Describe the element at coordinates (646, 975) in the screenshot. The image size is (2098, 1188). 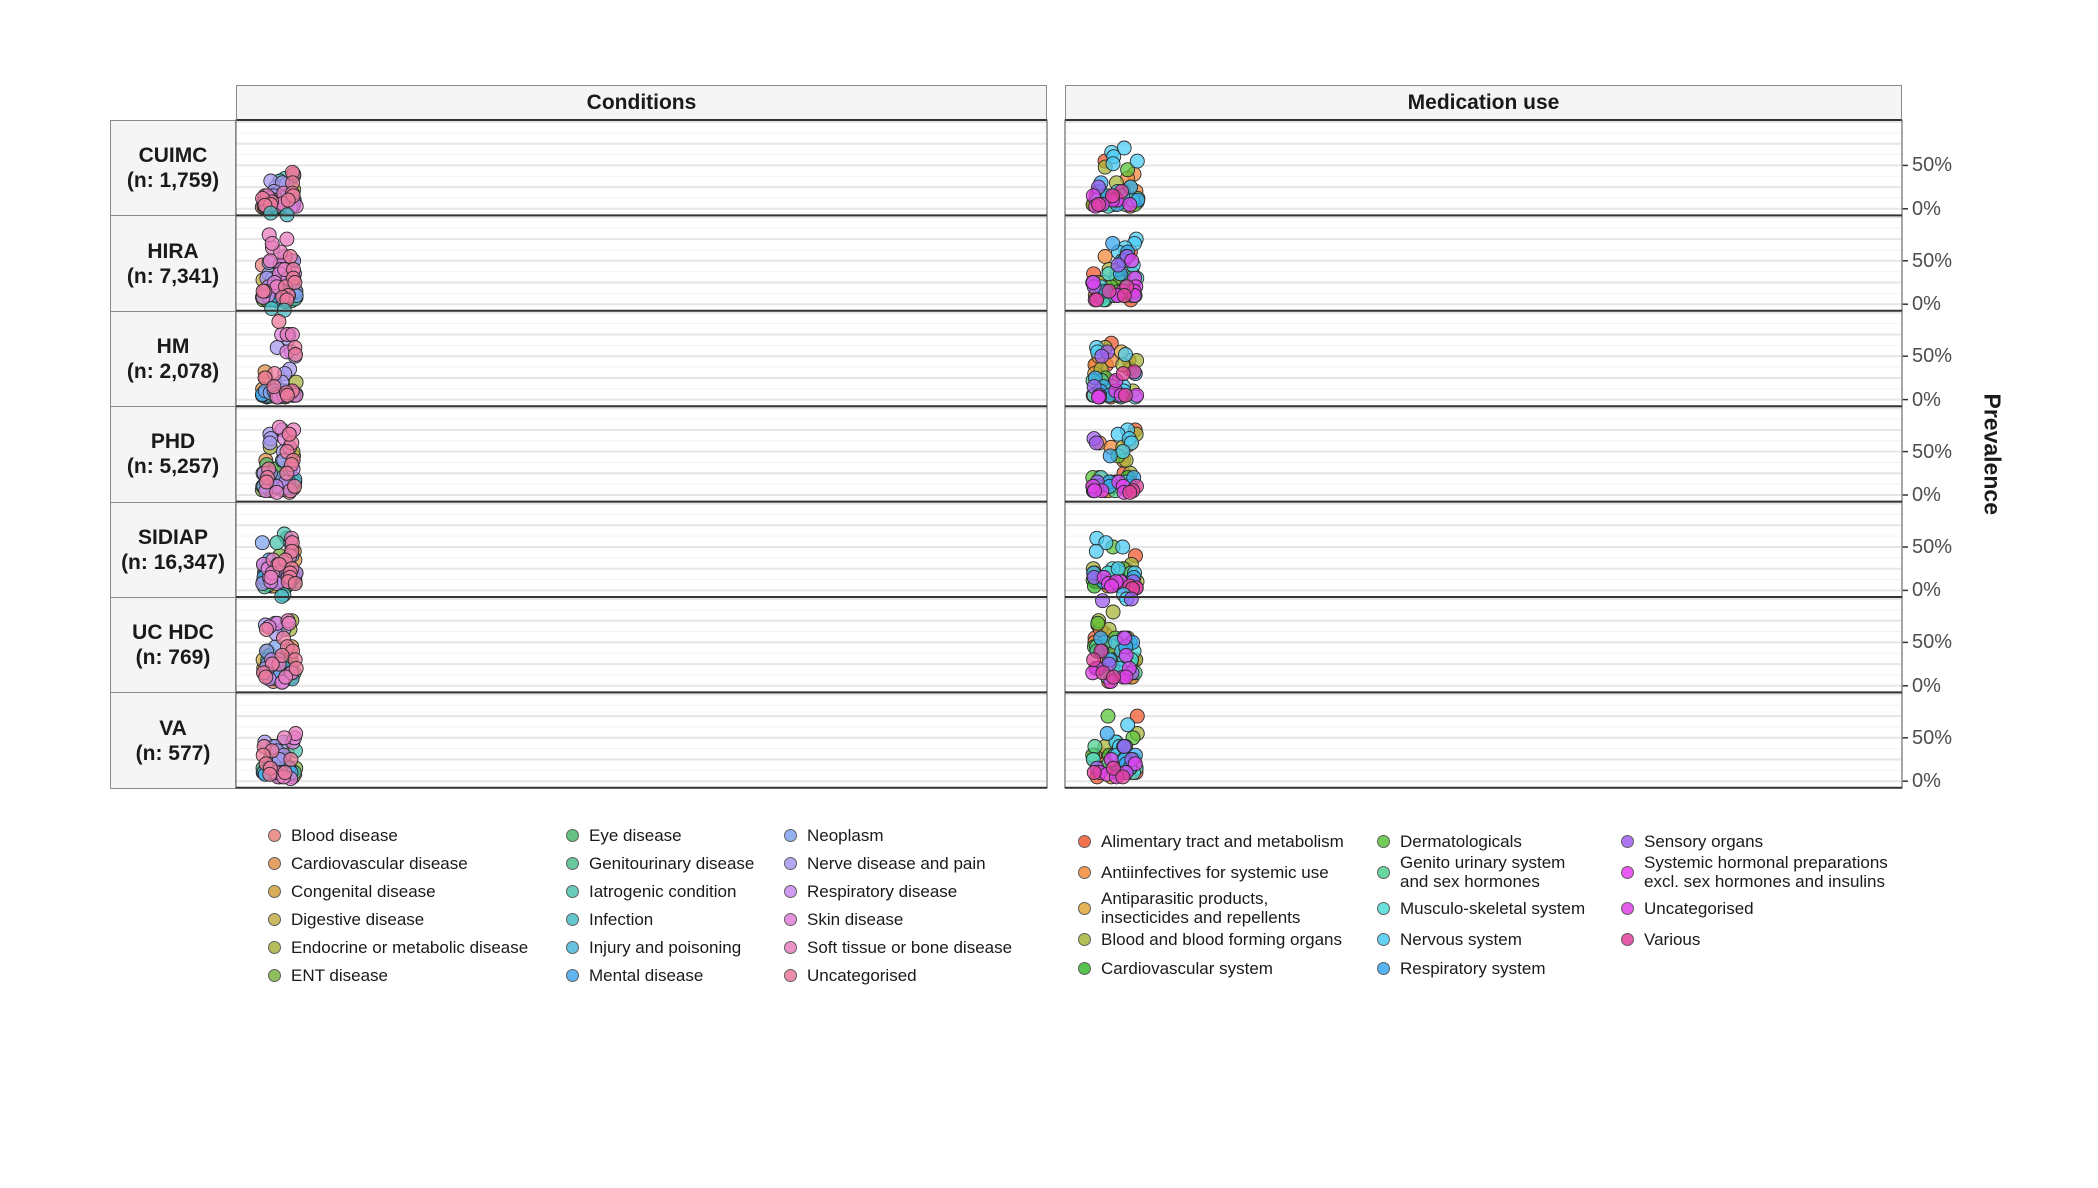
I see `legend-label: Mental disease` at that location.